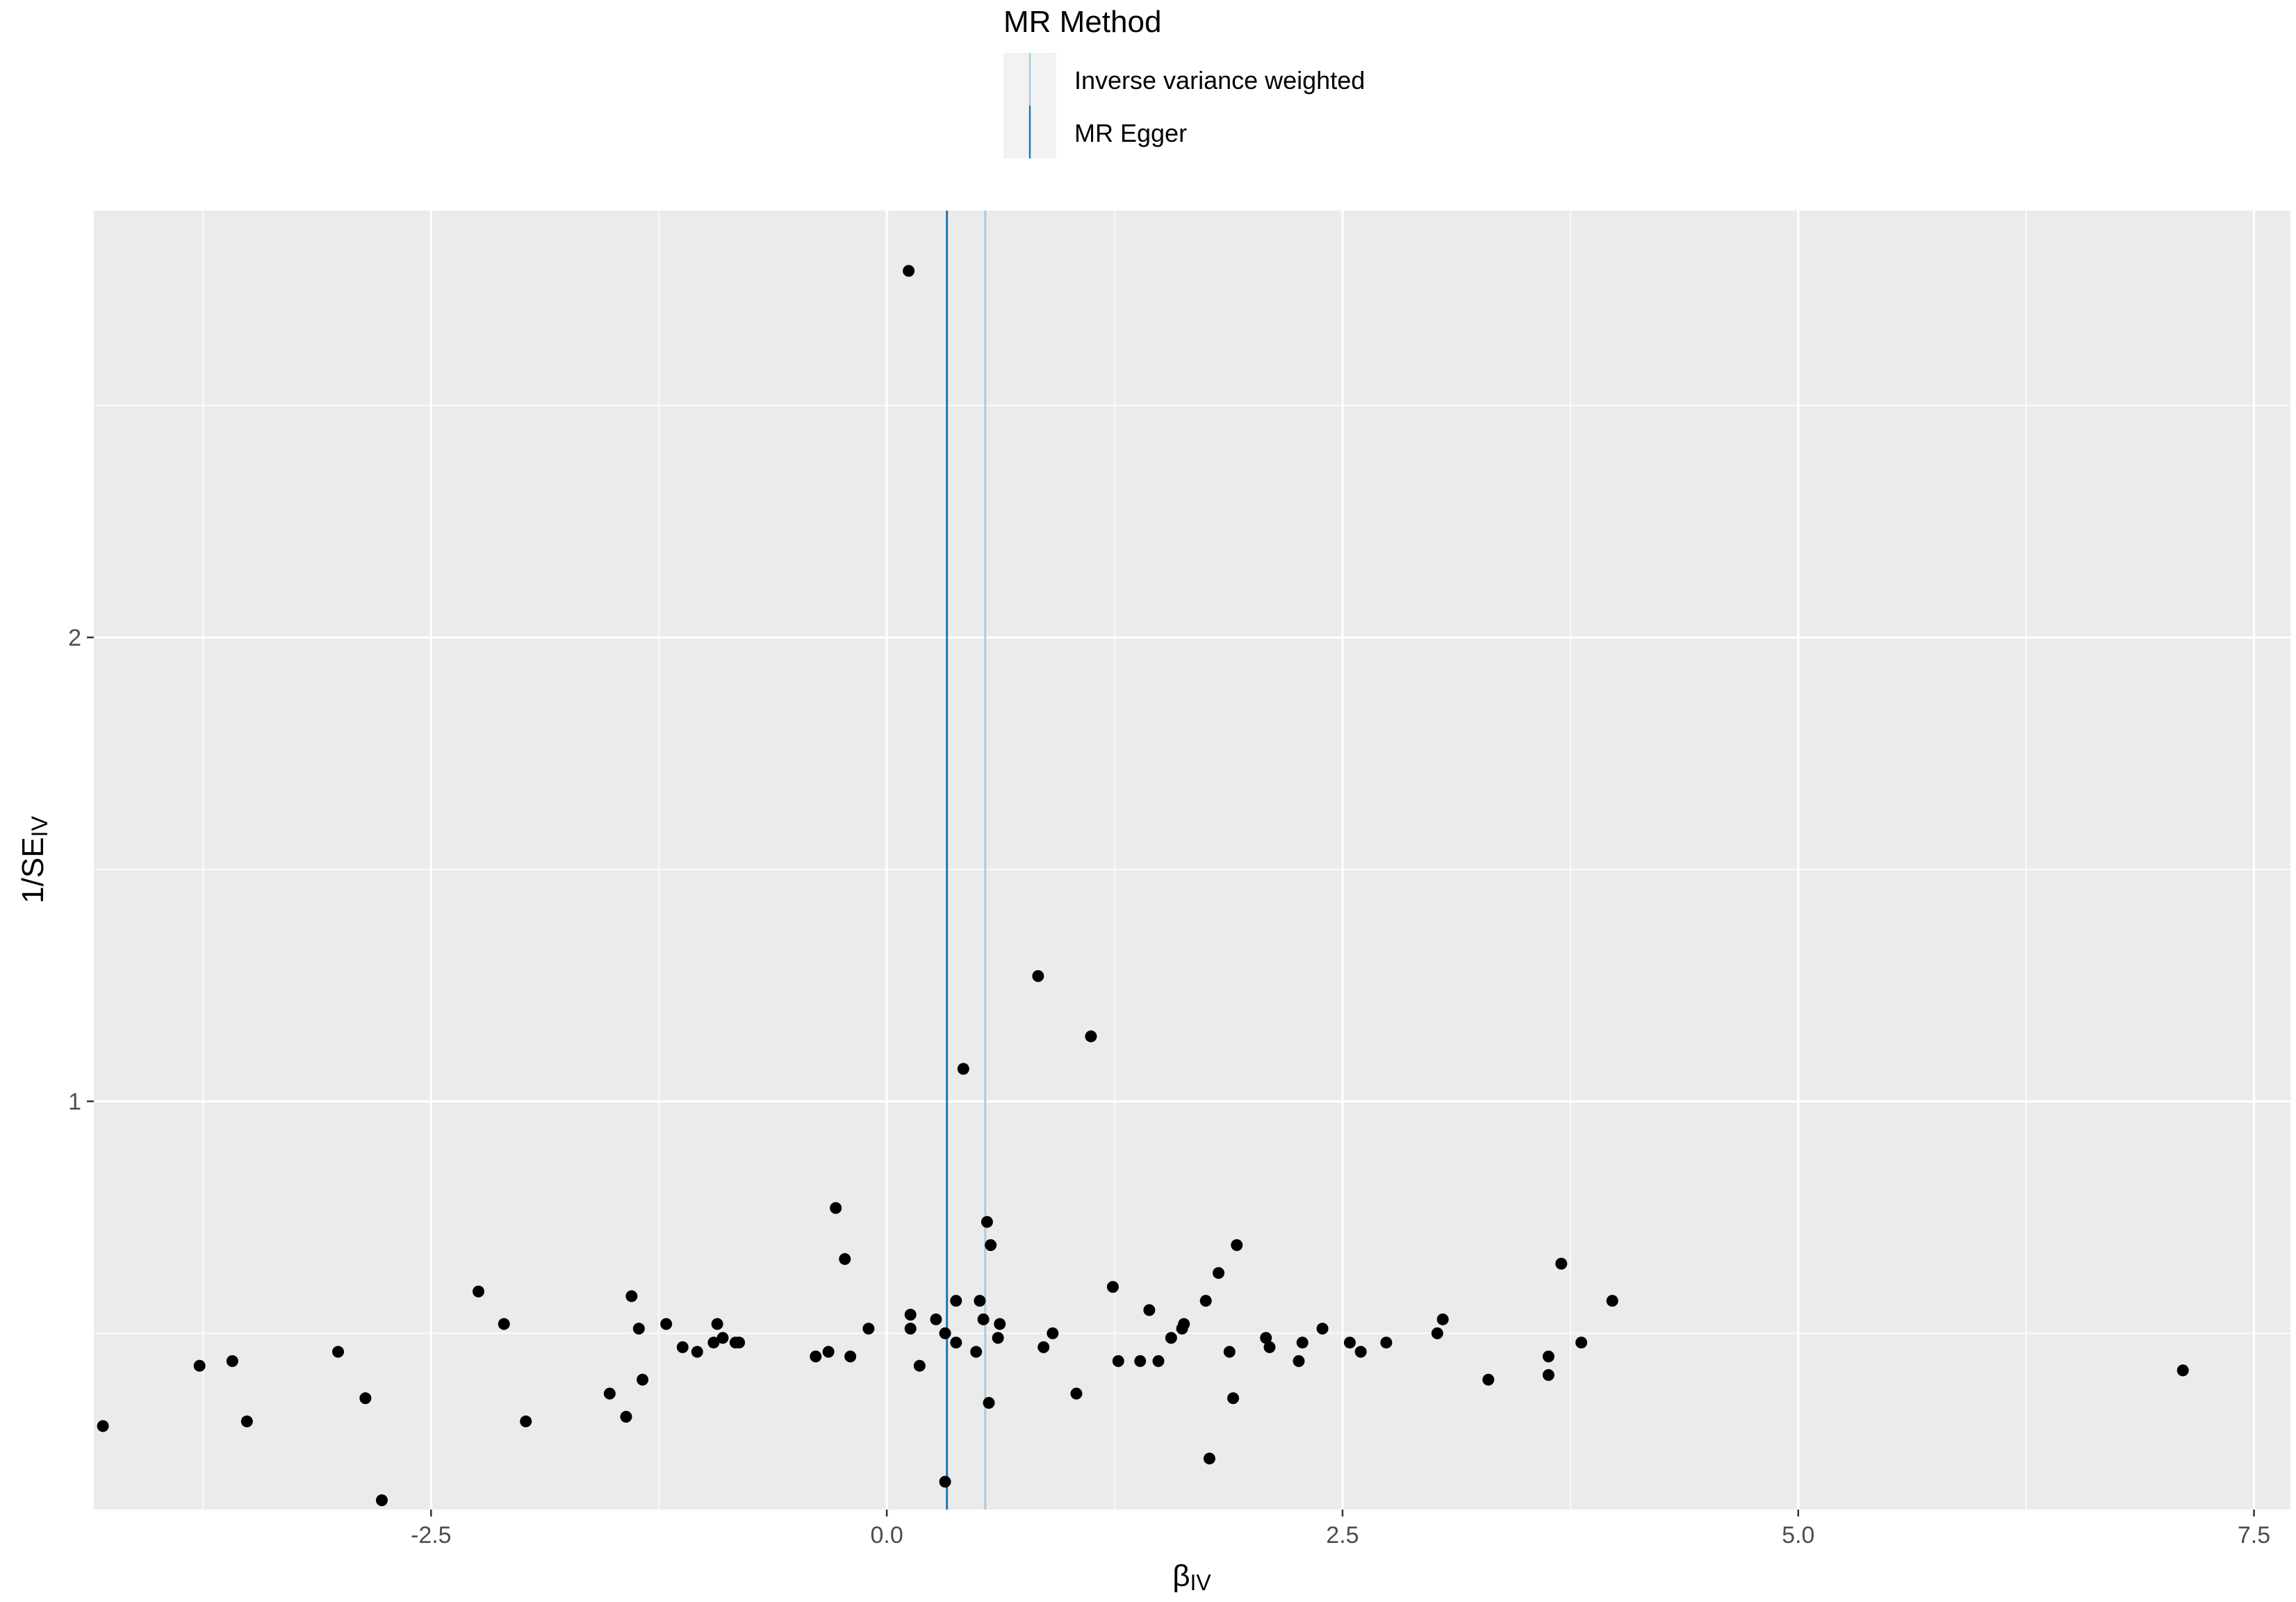 The height and width of the screenshot is (1602, 2296). What do you see at coordinates (1130, 133) in the screenshot?
I see `legend-label-egger: MR Egger` at bounding box center [1130, 133].